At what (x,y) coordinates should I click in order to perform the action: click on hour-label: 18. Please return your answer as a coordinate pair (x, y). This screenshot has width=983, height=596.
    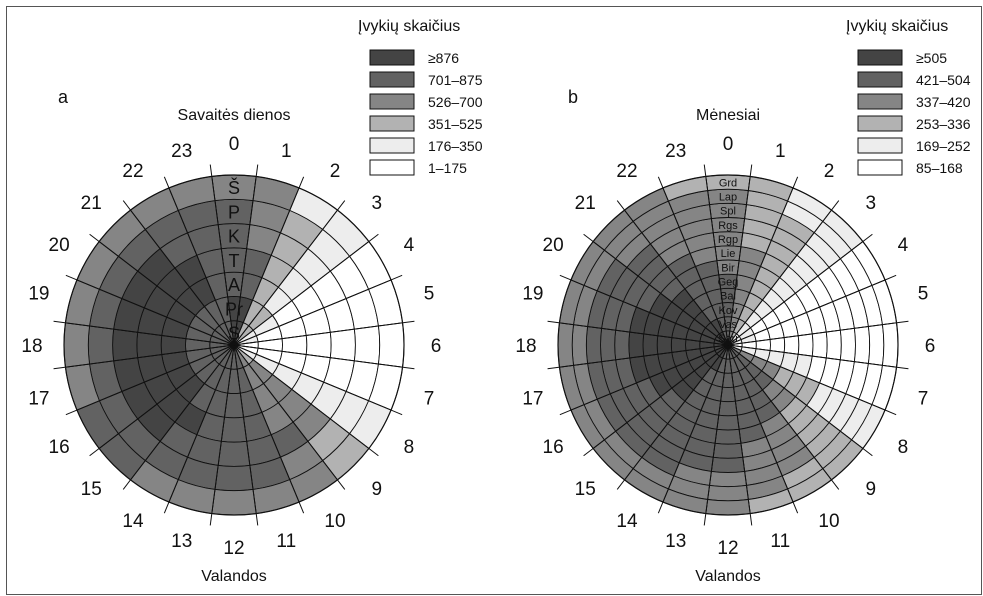
    Looking at the image, I should click on (31, 346).